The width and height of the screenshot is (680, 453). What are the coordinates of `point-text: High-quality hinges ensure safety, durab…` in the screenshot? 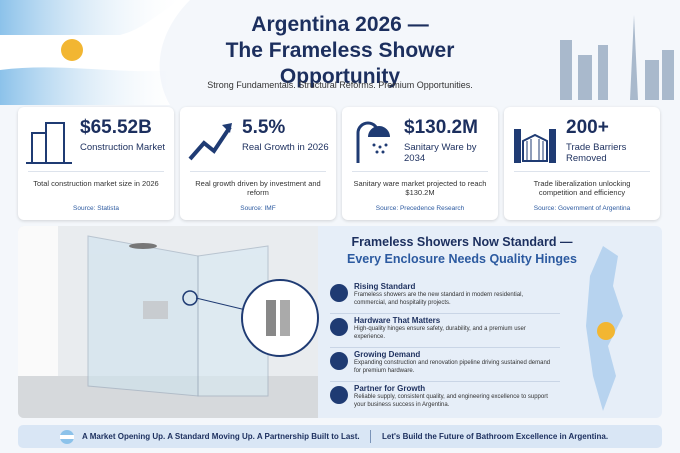 It's located at (440, 333).